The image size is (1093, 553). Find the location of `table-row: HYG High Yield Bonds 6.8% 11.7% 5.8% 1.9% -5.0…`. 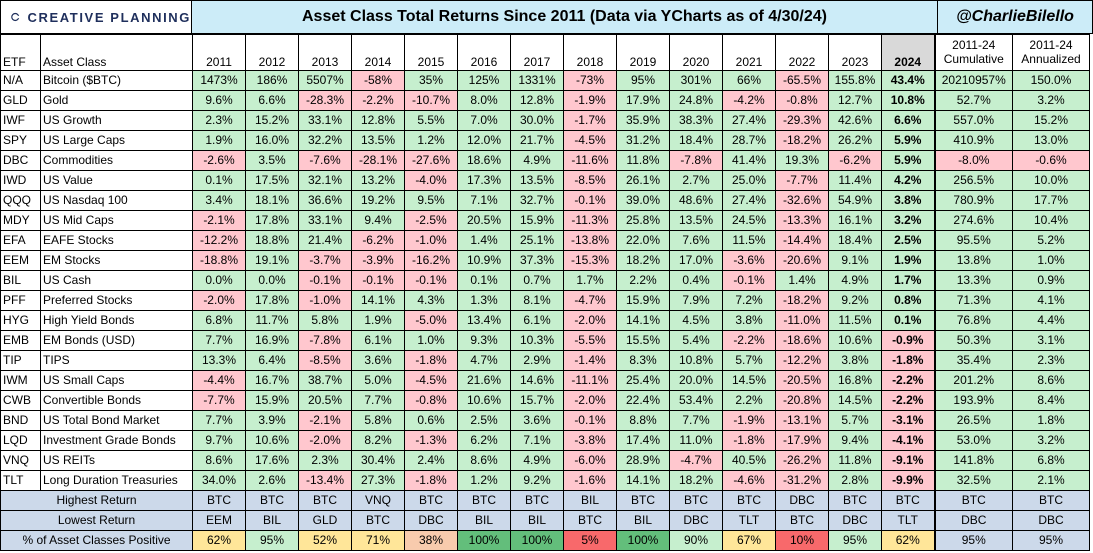

table-row: HYG High Yield Bonds 6.8% 11.7% 5.8% 1.9% -5.0… is located at coordinates (545, 320).